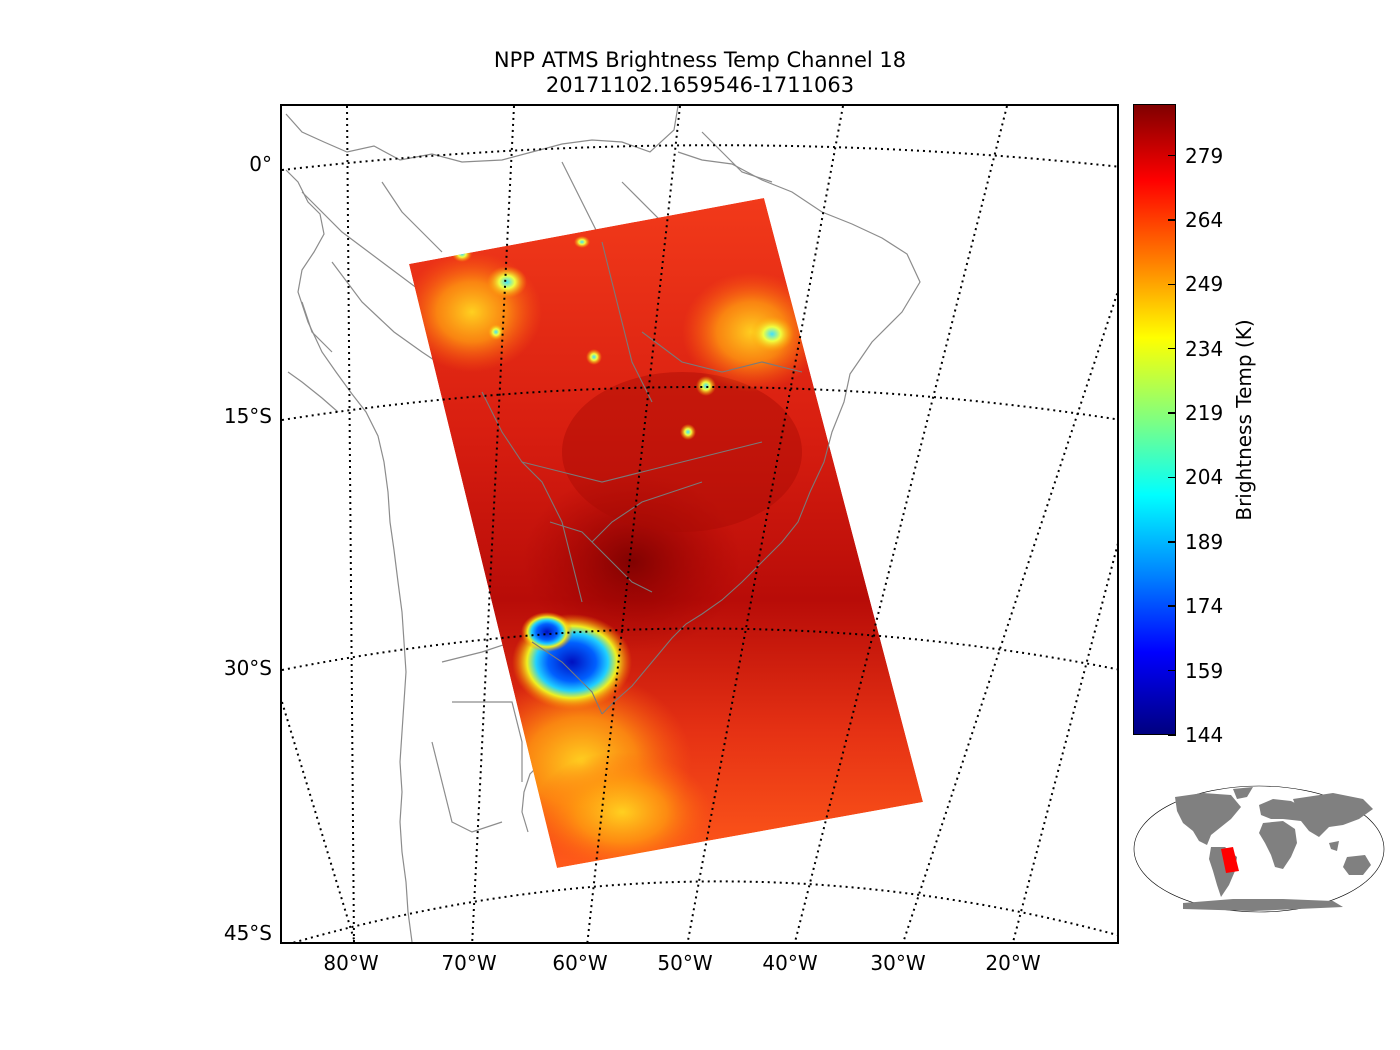 The height and width of the screenshot is (1050, 1400). Describe the element at coordinates (1204, 284) in the screenshot. I see `colorbar-tick-label: 249` at that location.